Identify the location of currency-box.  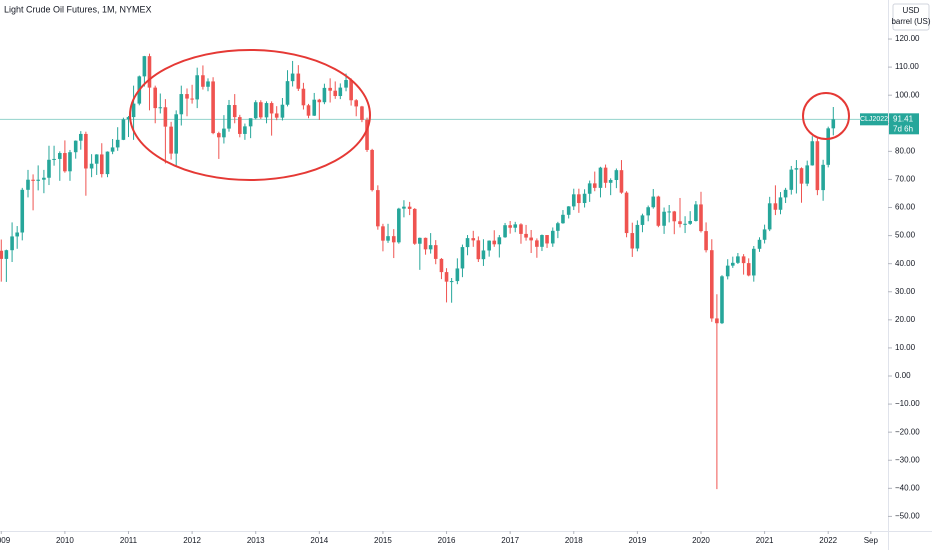
(911, 17).